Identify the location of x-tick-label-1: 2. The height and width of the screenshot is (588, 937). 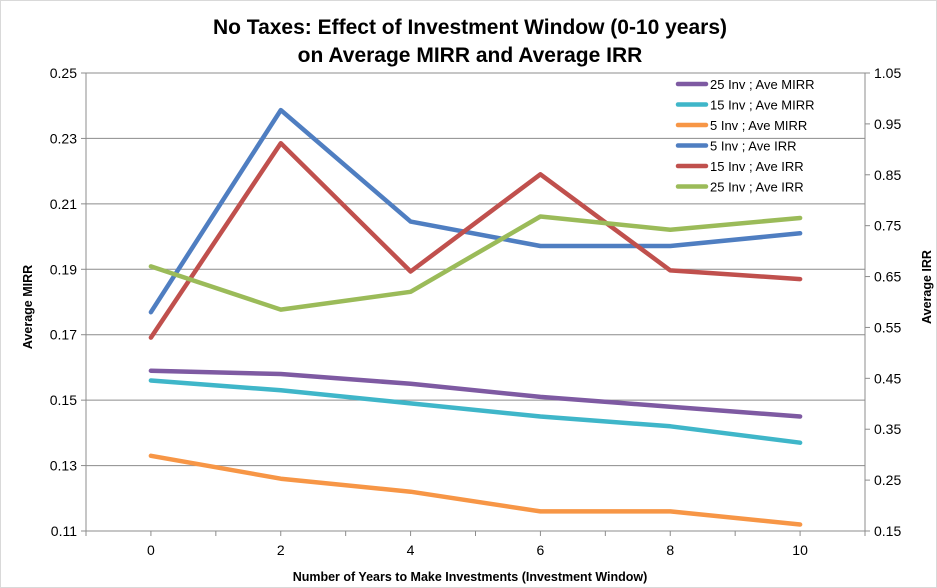
(281, 550).